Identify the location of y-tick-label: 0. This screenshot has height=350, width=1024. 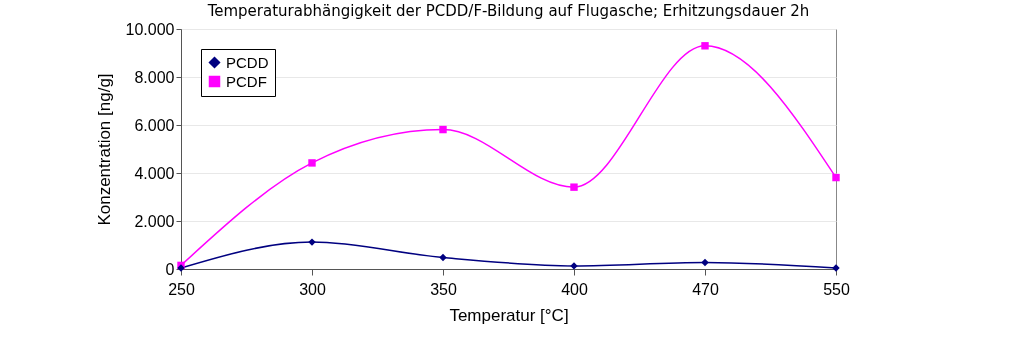
(170, 269).